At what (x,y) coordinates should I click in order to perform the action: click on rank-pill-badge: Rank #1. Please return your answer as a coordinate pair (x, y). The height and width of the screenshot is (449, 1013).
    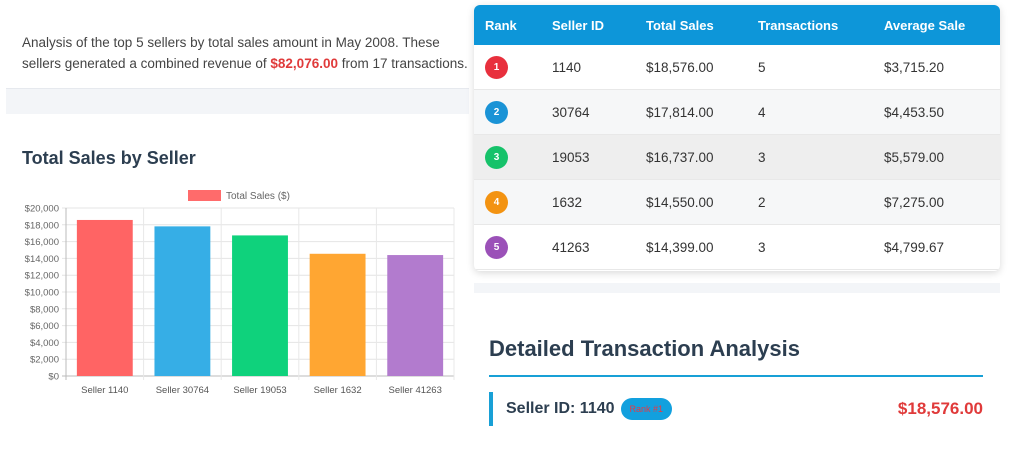
    Looking at the image, I should click on (646, 409).